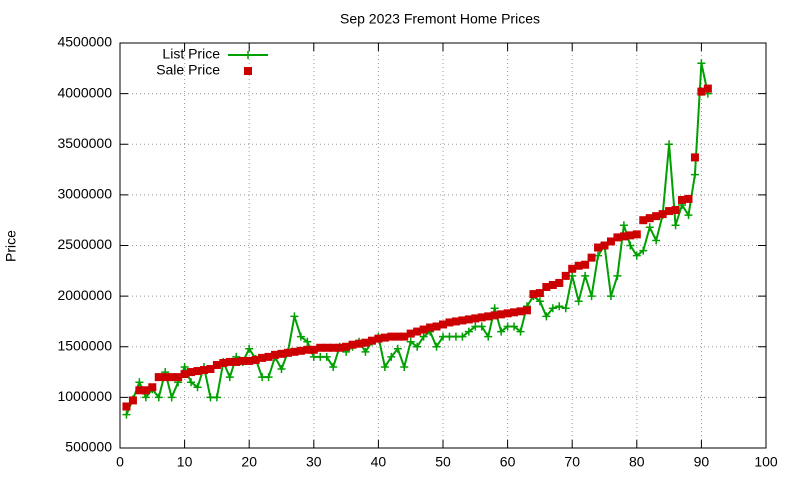 This screenshot has height=480, width=800. Describe the element at coordinates (84, 143) in the screenshot. I see `y-tick-label: 3500000` at that location.